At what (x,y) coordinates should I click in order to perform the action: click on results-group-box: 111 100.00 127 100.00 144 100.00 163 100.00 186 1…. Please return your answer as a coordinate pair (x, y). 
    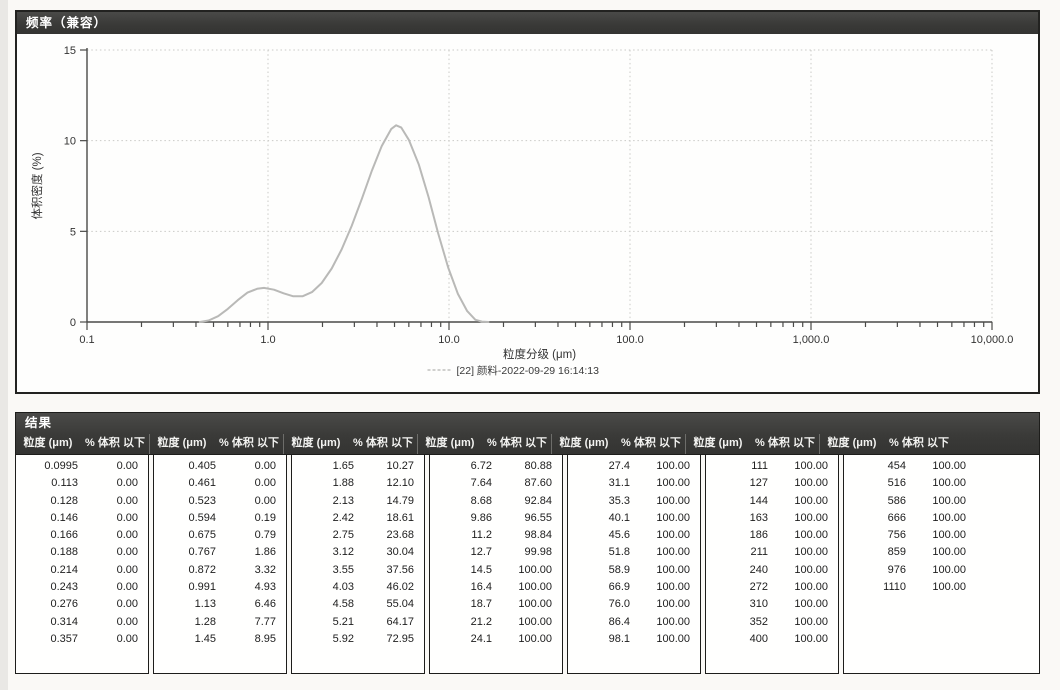
    Looking at the image, I should click on (772, 564).